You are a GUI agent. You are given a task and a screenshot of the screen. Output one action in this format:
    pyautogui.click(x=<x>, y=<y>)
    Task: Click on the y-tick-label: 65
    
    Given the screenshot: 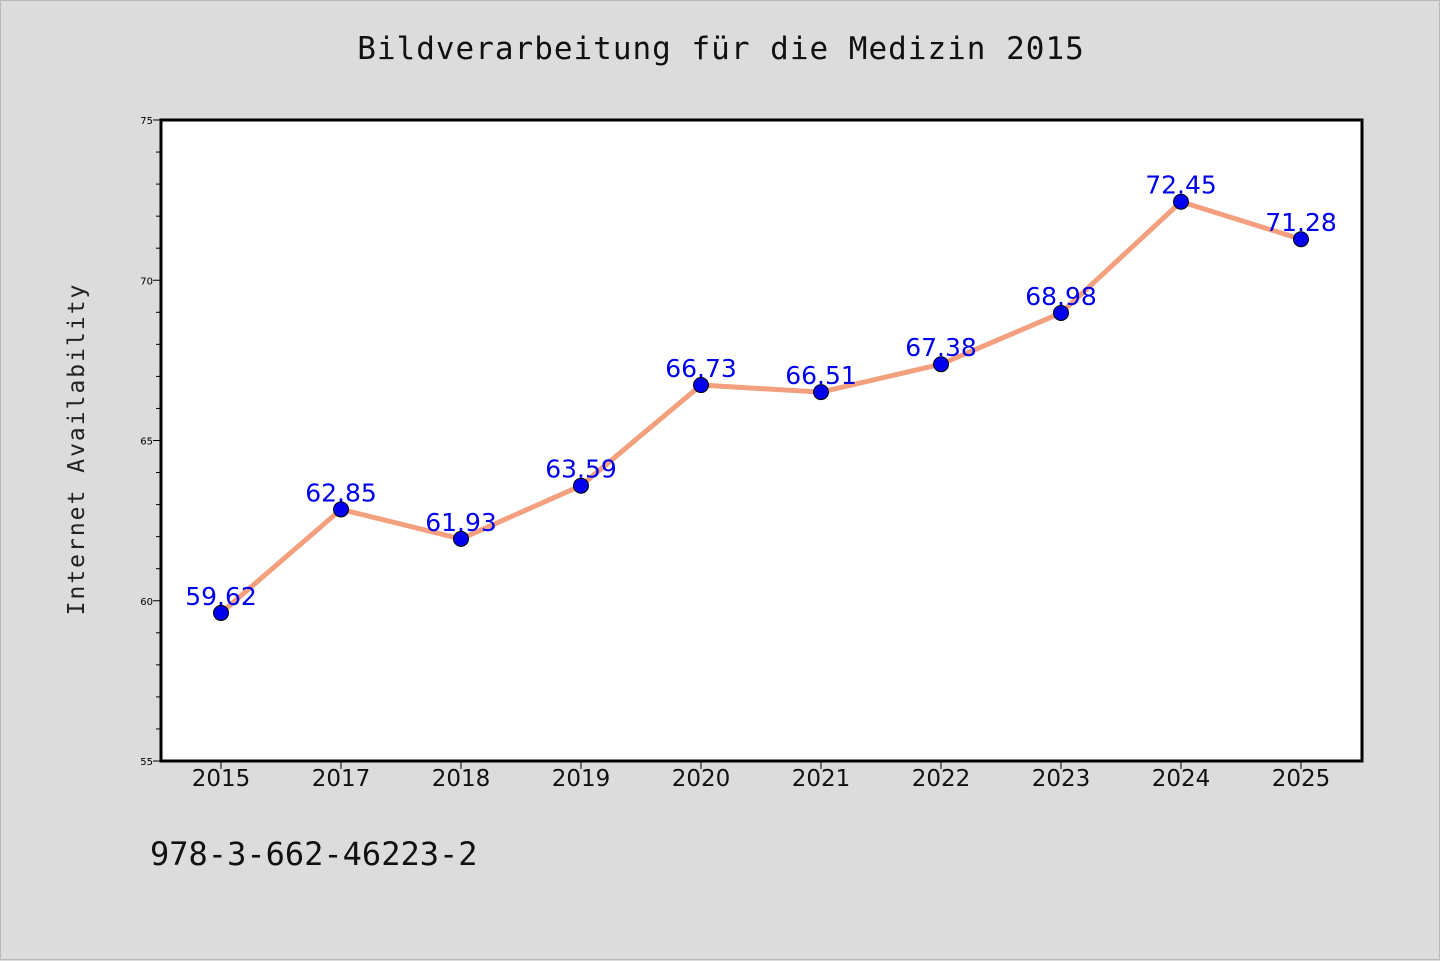 What is the action you would take?
    pyautogui.click(x=146, y=442)
    